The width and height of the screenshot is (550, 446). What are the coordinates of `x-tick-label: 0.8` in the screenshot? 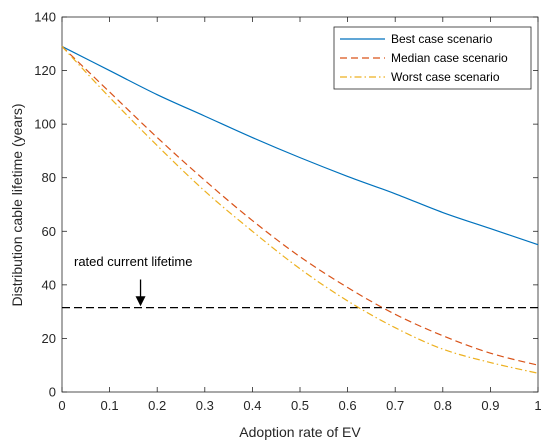 It's located at (443, 405).